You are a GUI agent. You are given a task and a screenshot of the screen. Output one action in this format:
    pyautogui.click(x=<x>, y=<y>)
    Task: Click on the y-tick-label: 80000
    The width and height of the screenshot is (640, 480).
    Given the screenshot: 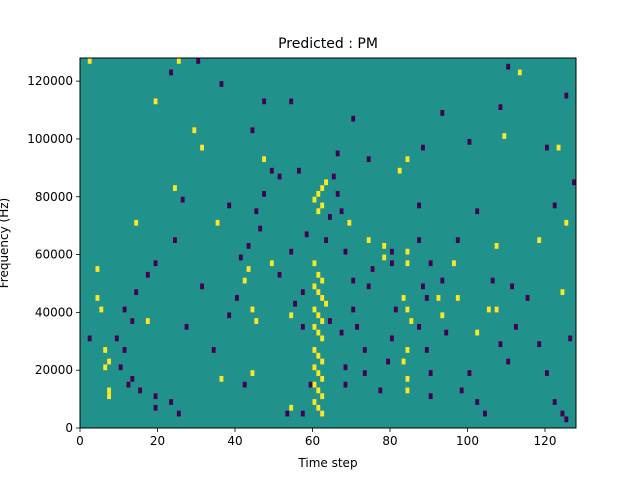 What is the action you would take?
    pyautogui.click(x=54, y=197)
    